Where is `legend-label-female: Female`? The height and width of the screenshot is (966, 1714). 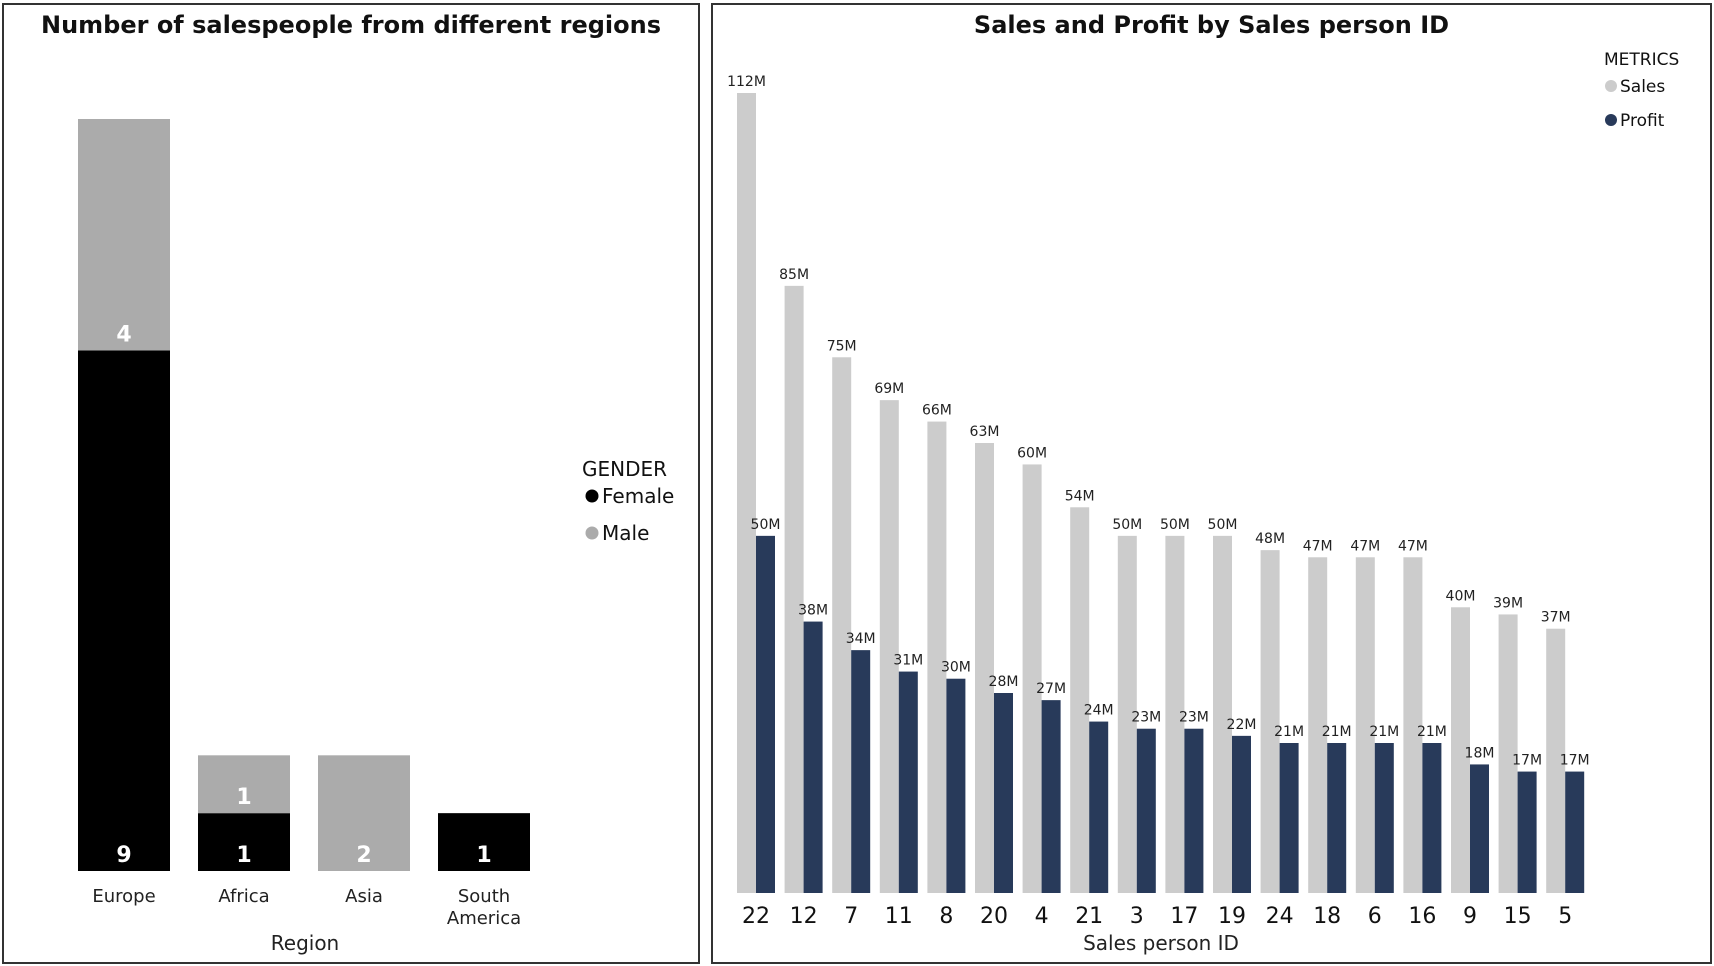 legend-label-female: Female is located at coordinates (638, 496).